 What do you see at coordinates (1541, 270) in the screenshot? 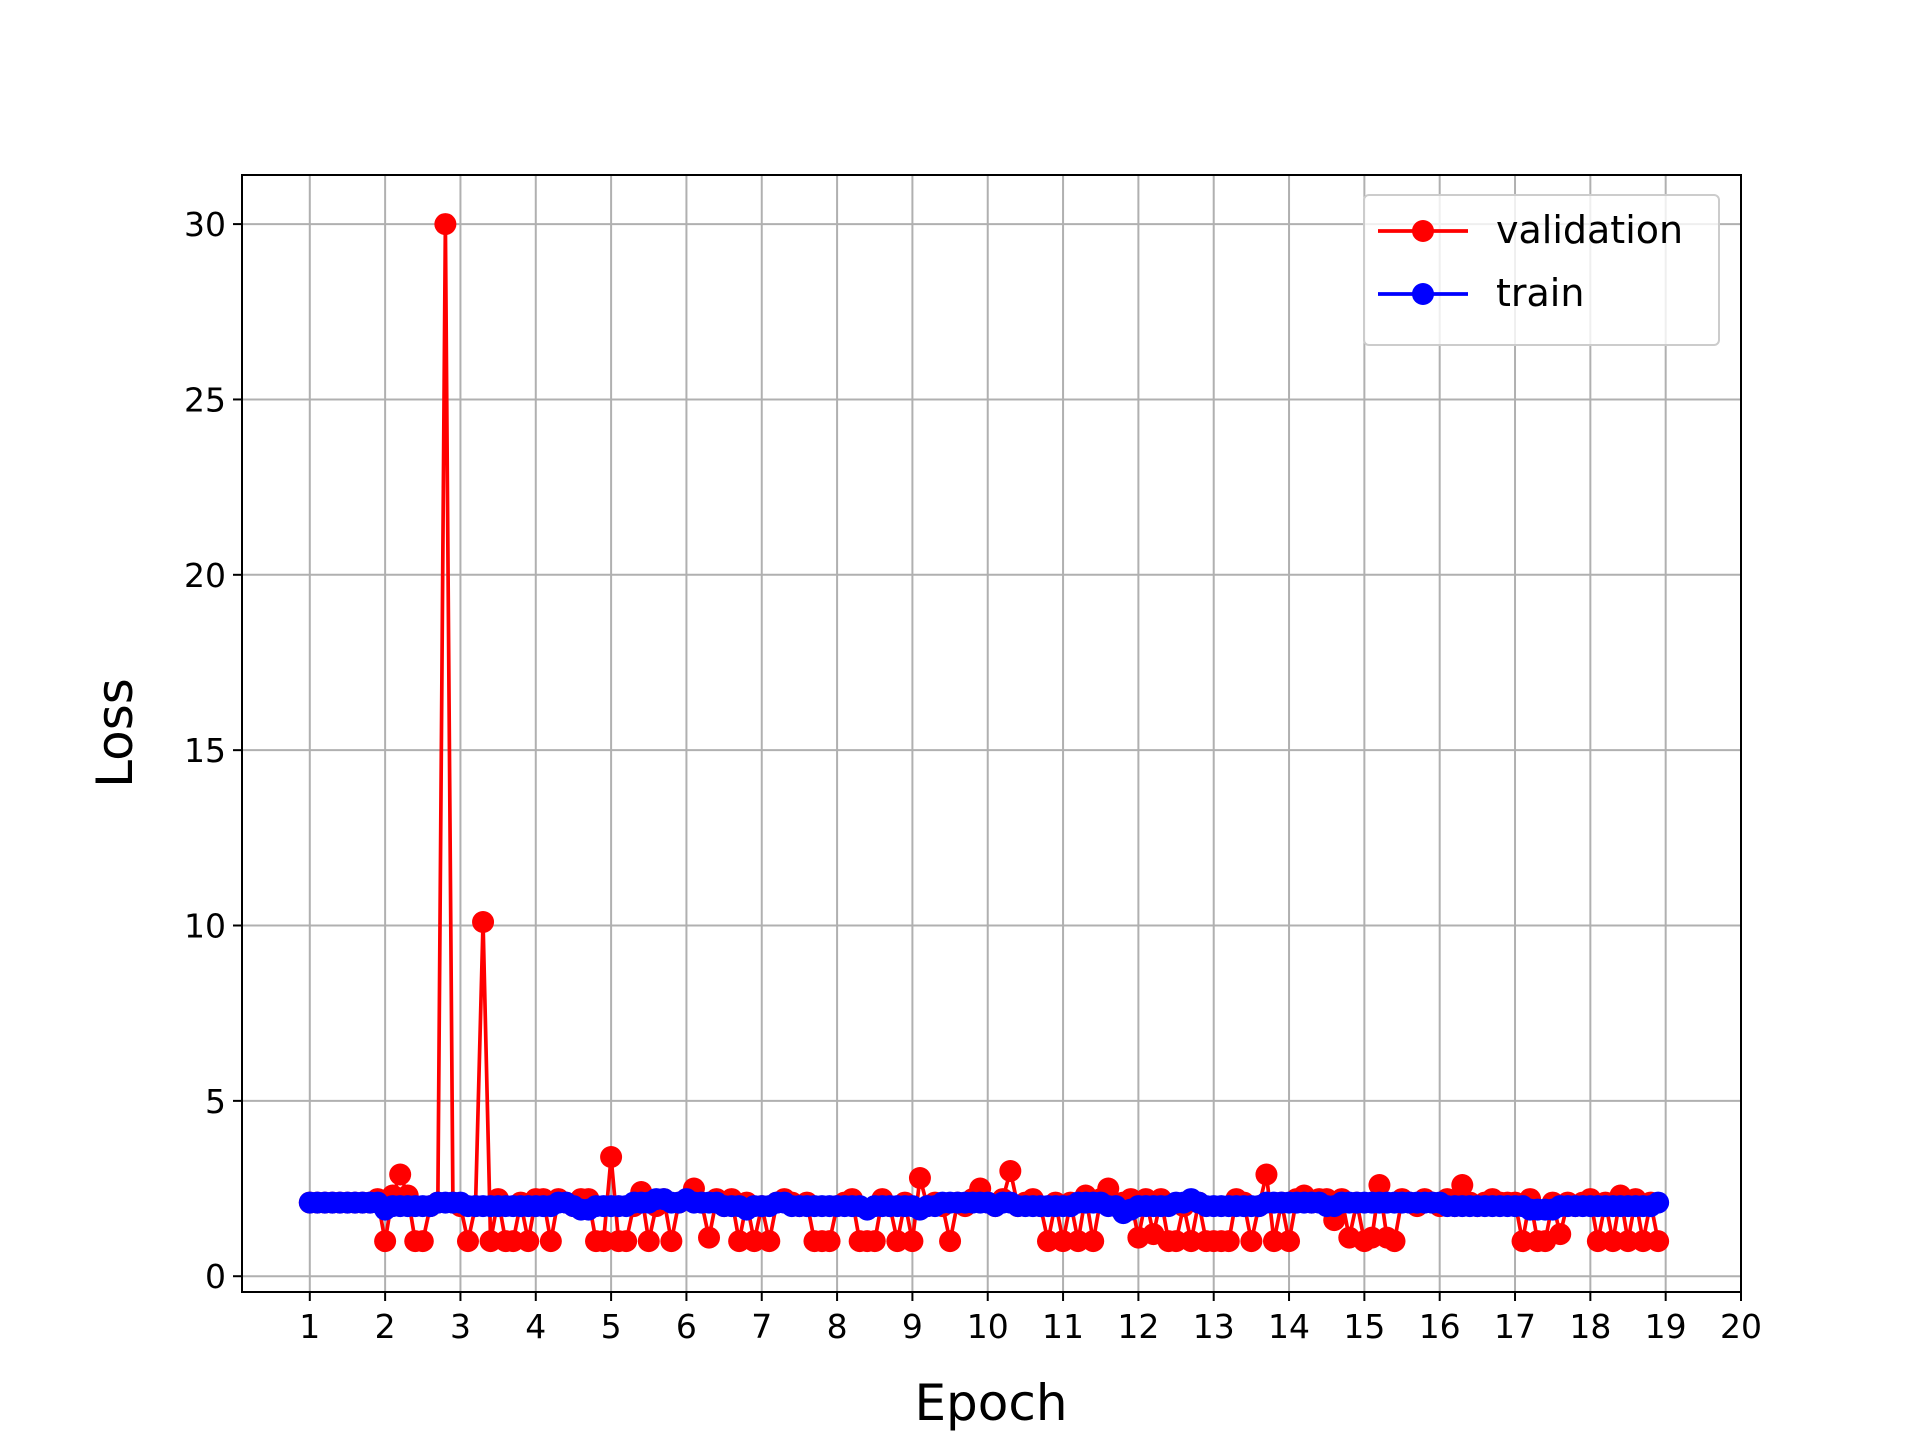
I see `legend: validation train` at bounding box center [1541, 270].